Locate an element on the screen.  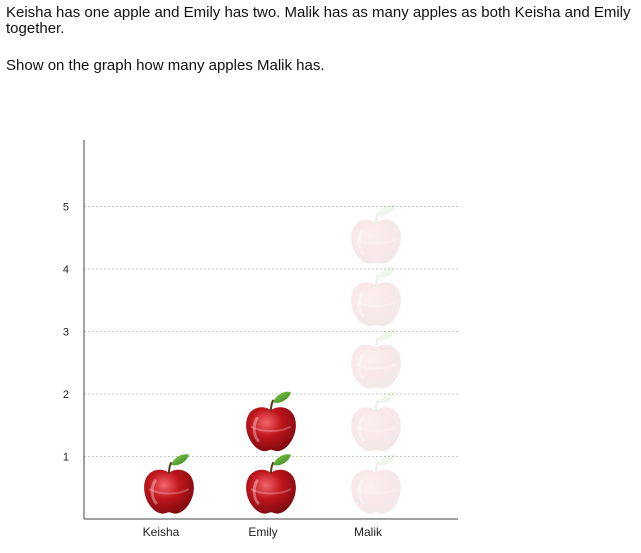
x-axis-labels: Keisha Emily Malik is located at coordinates (263, 532).